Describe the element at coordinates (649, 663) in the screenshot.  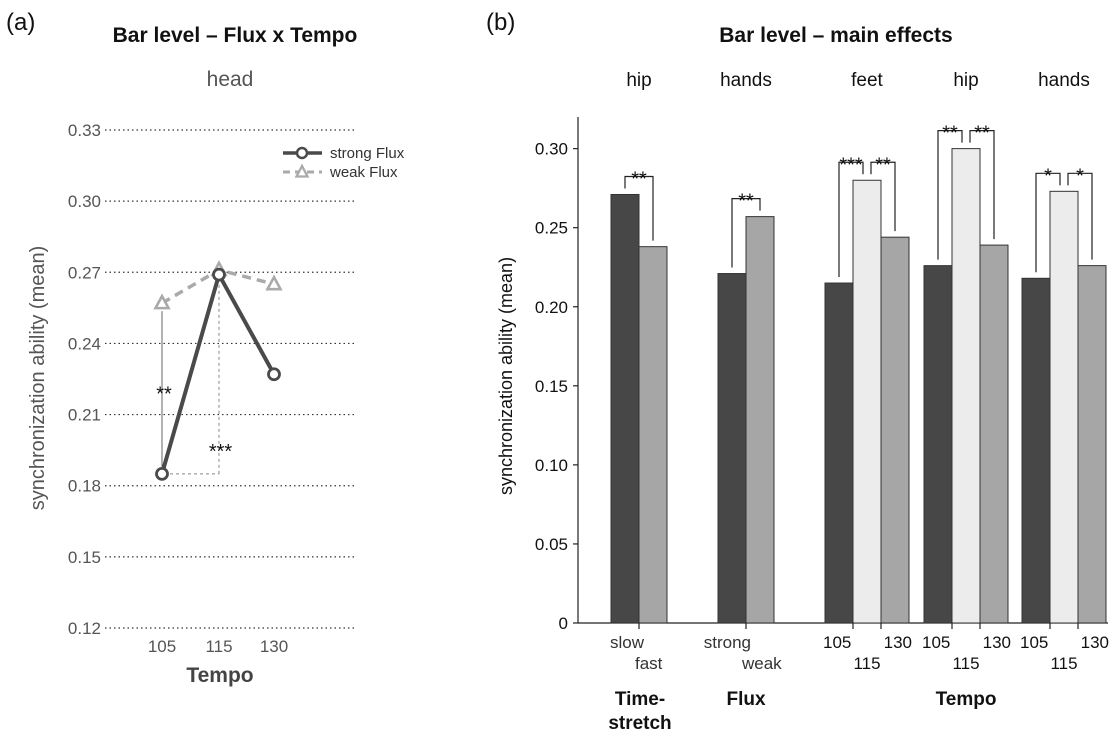
I see `x-tick-label: fast` at that location.